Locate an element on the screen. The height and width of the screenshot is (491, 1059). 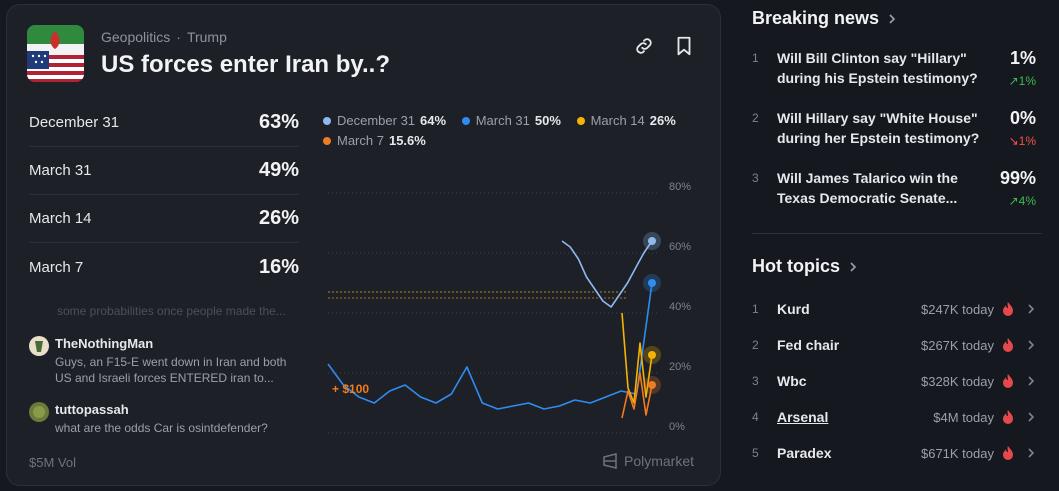
topic-item: 5 Paradex $671K today is located at coordinates (897, 453).